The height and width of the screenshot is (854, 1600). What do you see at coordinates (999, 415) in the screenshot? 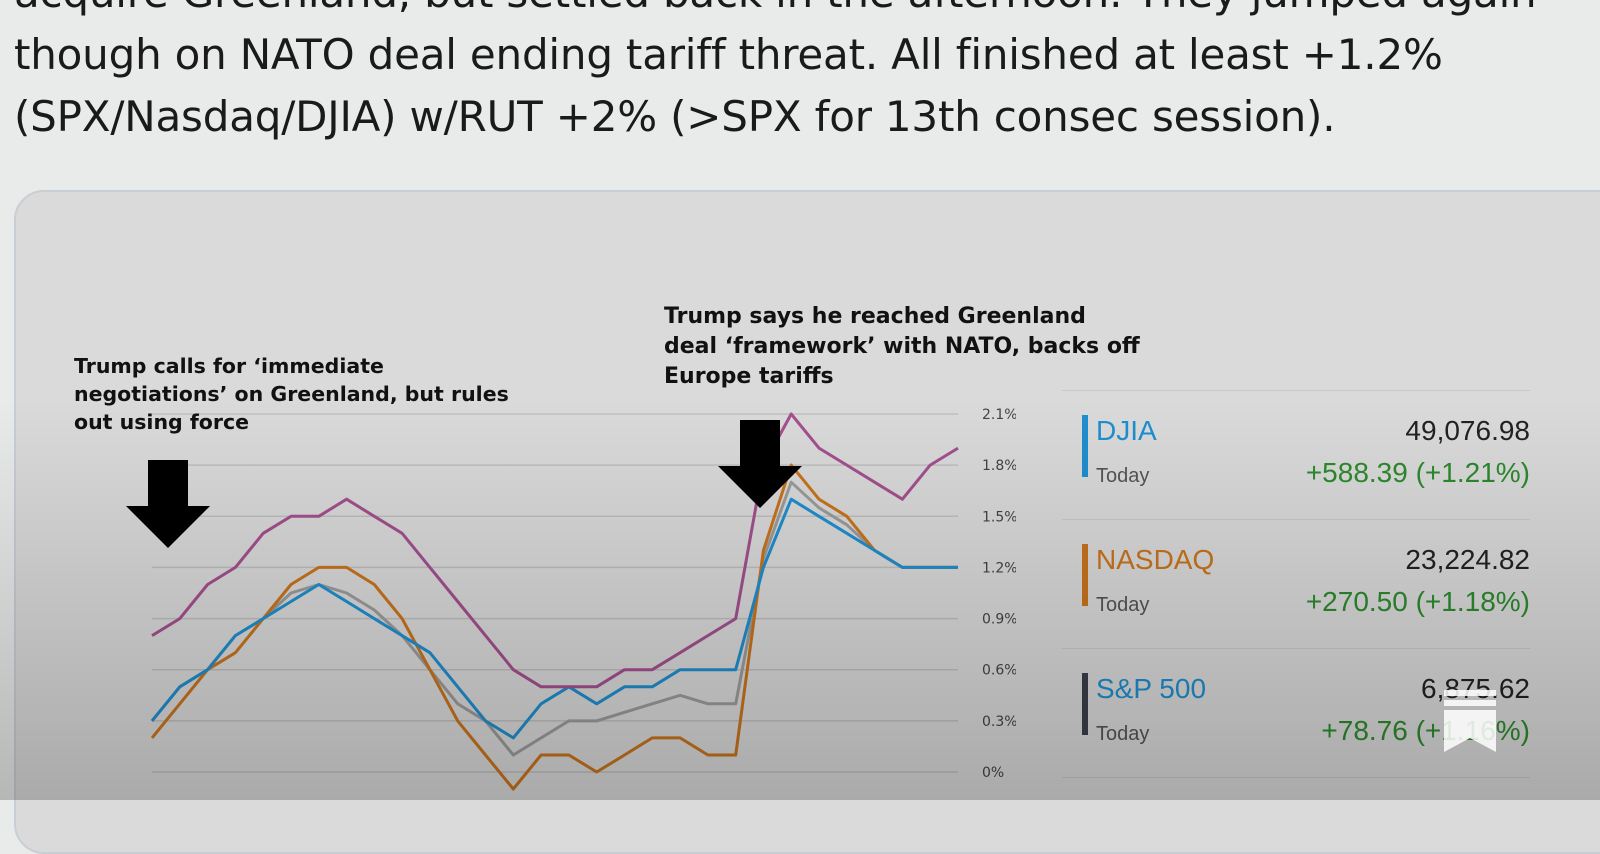
I see `y-tick-label: 2.1%` at bounding box center [999, 415].